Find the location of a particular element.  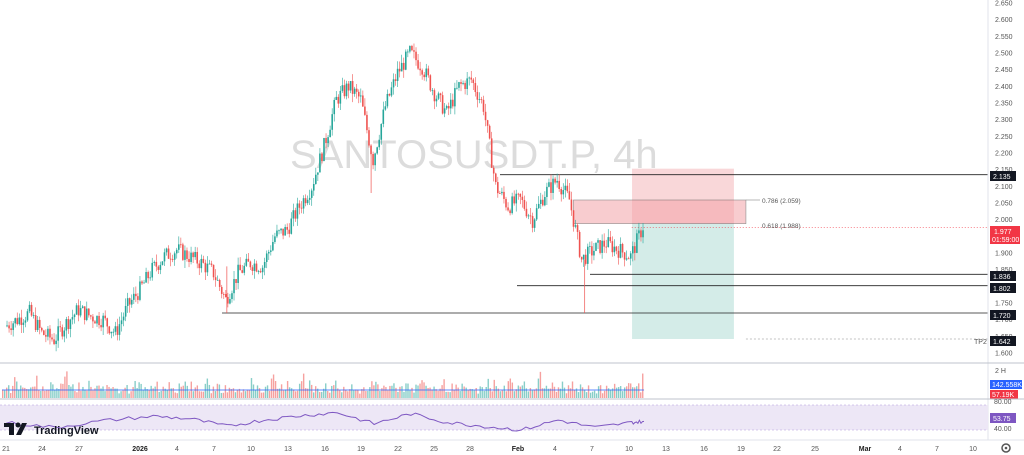

y-tick-label: 2.650 is located at coordinates (1004, 4).